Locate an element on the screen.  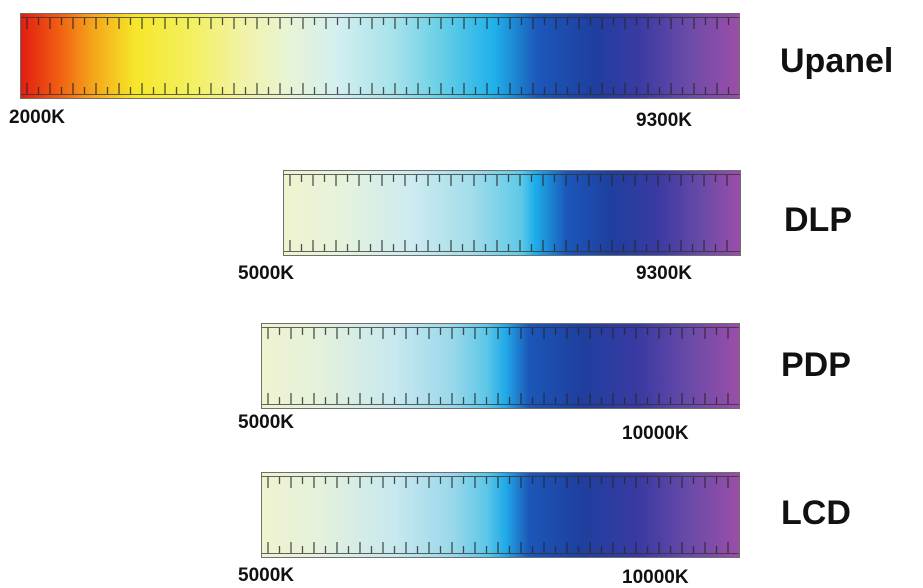
pdp-end-label: 10000K is located at coordinates (655, 433).